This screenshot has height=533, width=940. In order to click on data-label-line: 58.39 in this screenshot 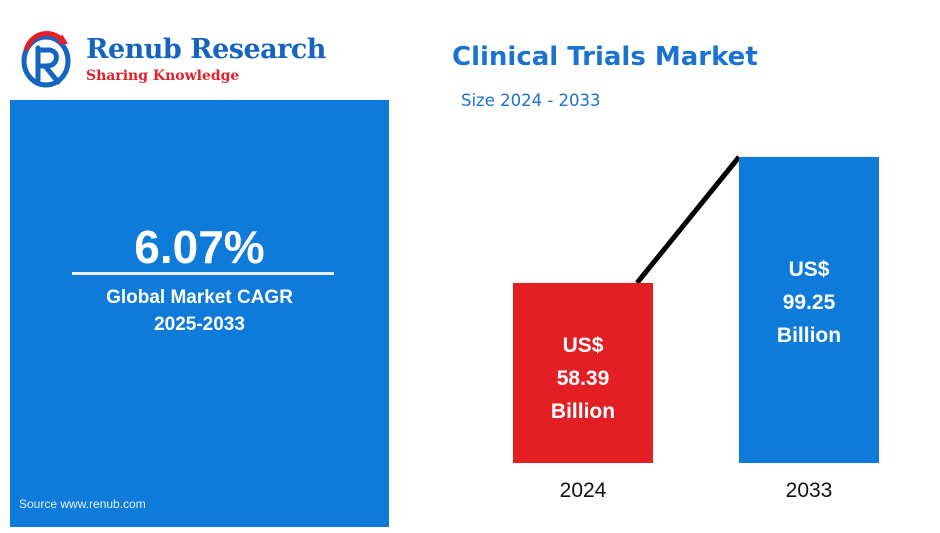, I will do `click(583, 379)`.